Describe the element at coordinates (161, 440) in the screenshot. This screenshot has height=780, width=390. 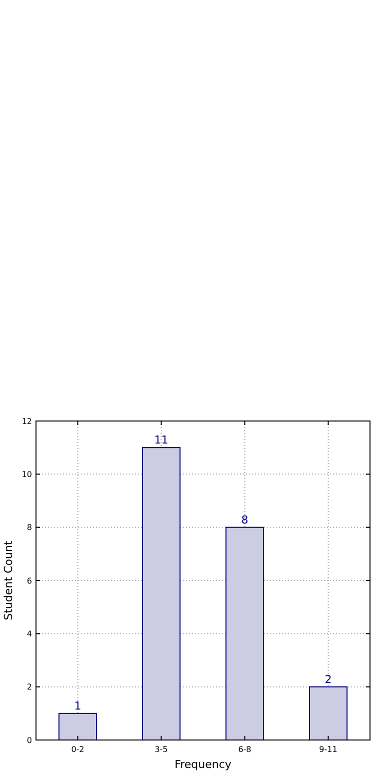
I see `data-label: 11` at that location.